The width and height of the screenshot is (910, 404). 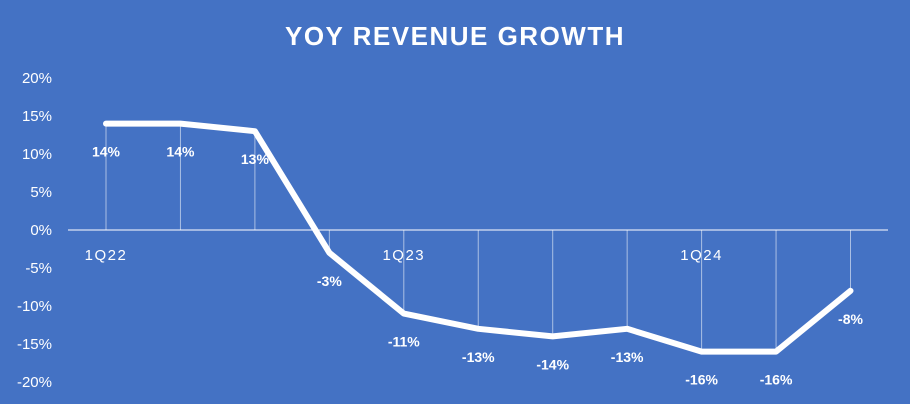 I want to click on x-tick-label: 1Q22, so click(x=106, y=255).